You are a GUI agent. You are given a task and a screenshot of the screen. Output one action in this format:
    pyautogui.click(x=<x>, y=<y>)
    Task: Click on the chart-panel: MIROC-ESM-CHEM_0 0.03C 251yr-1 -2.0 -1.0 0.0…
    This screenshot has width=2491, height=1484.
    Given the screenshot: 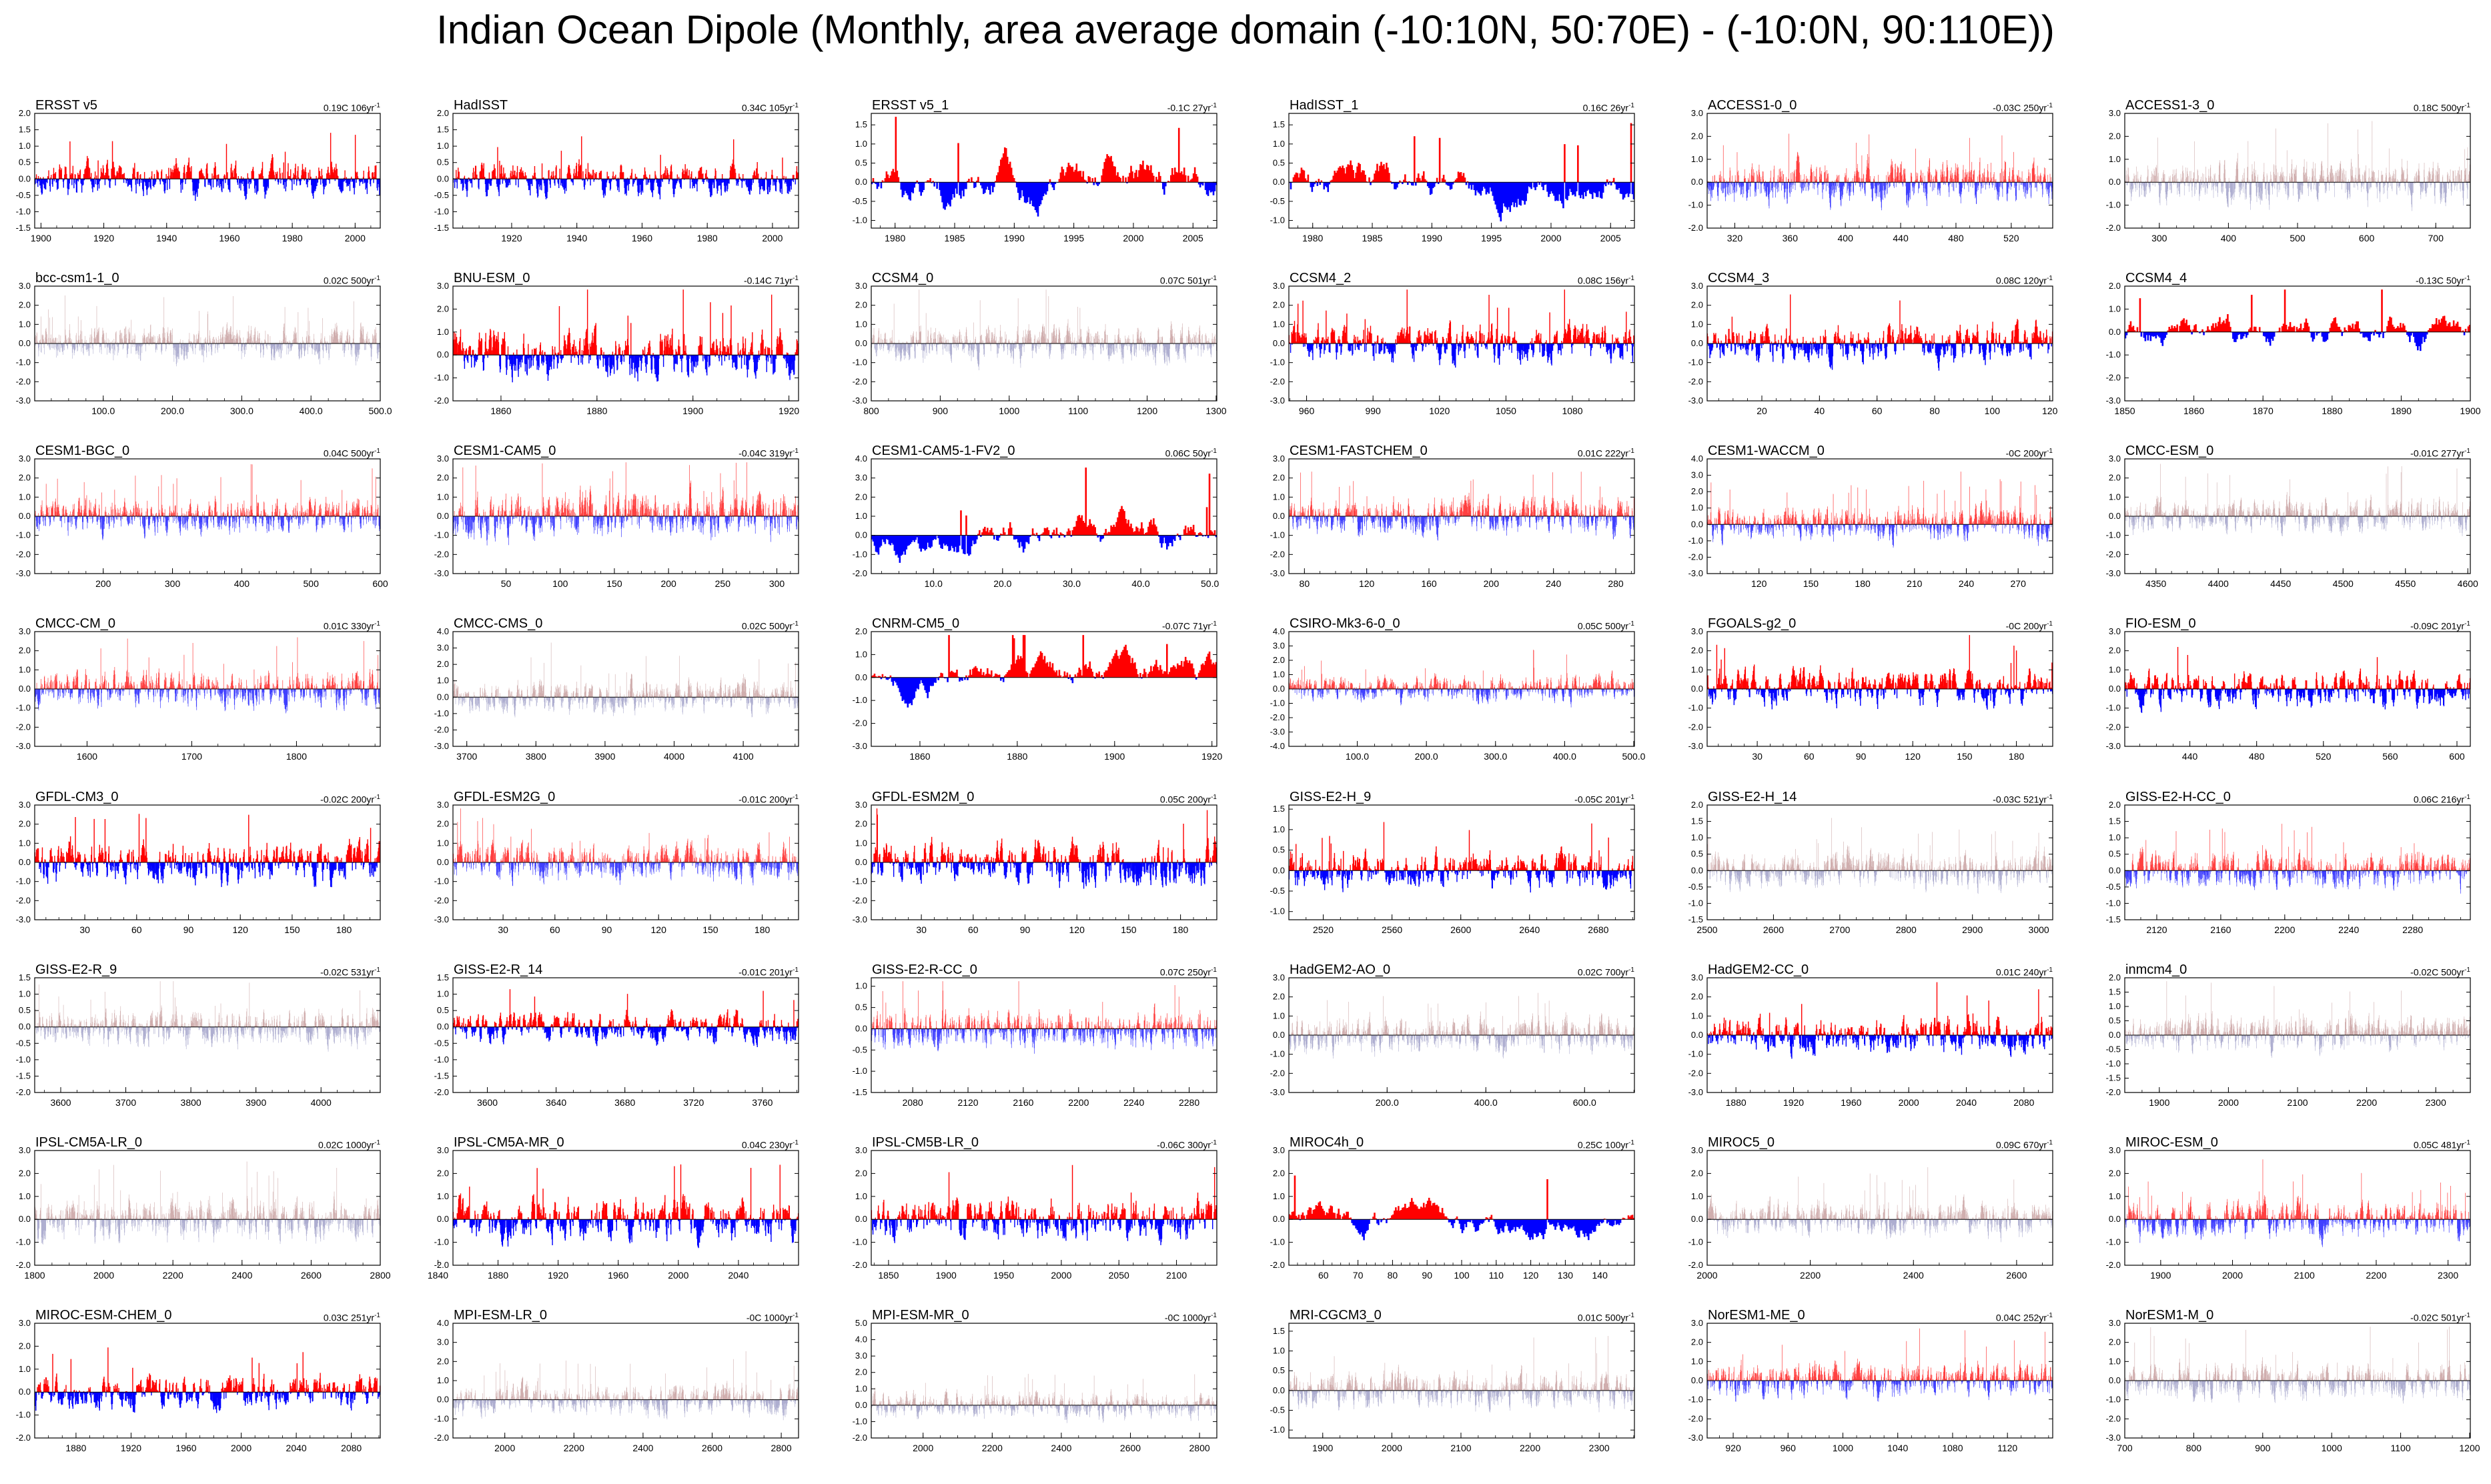 What is the action you would take?
    pyautogui.click(x=209, y=1394)
    